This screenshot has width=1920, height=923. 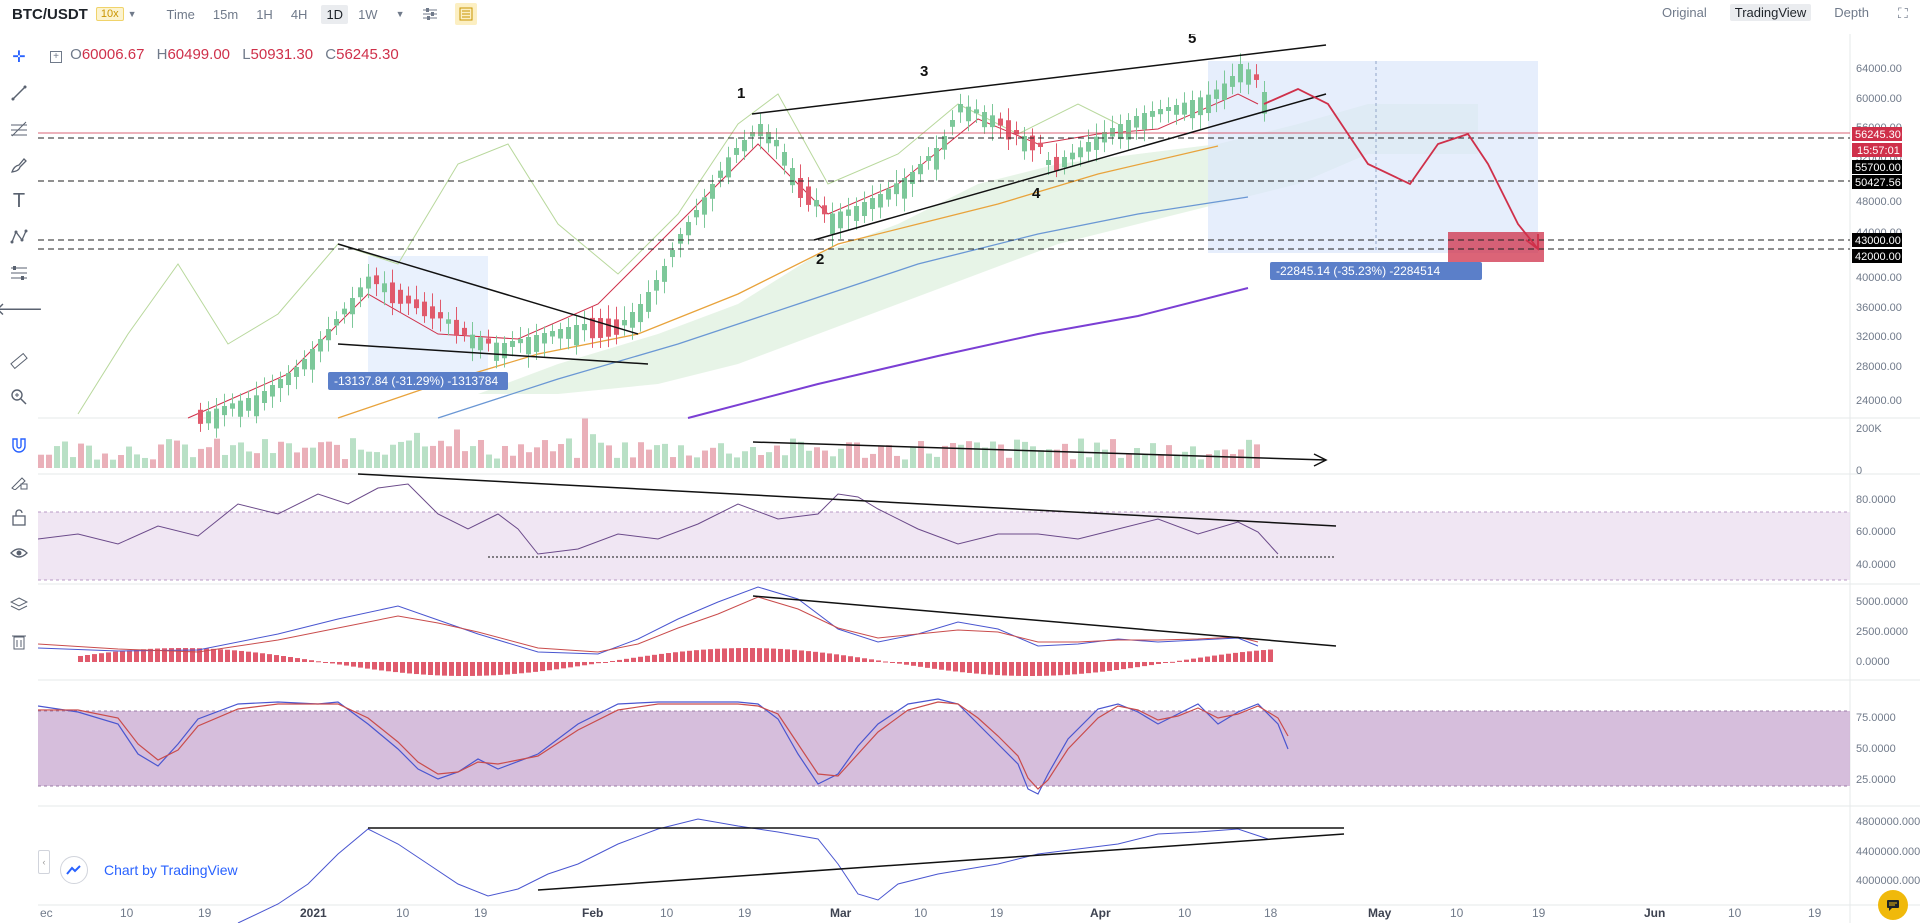 I want to click on price-tick: 64000.00, so click(x=1879, y=69).